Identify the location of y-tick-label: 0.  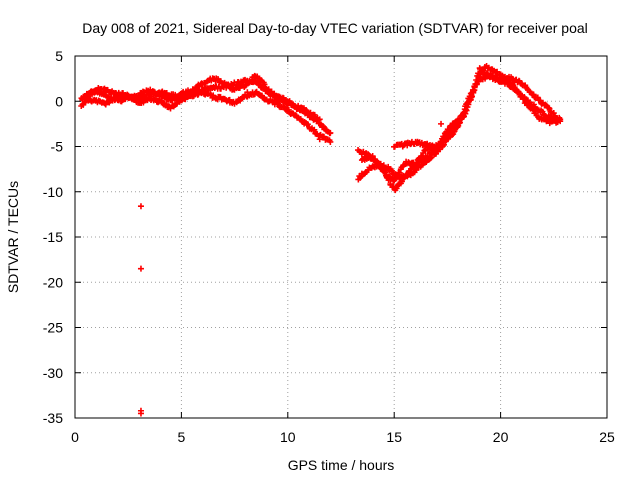
(59, 101).